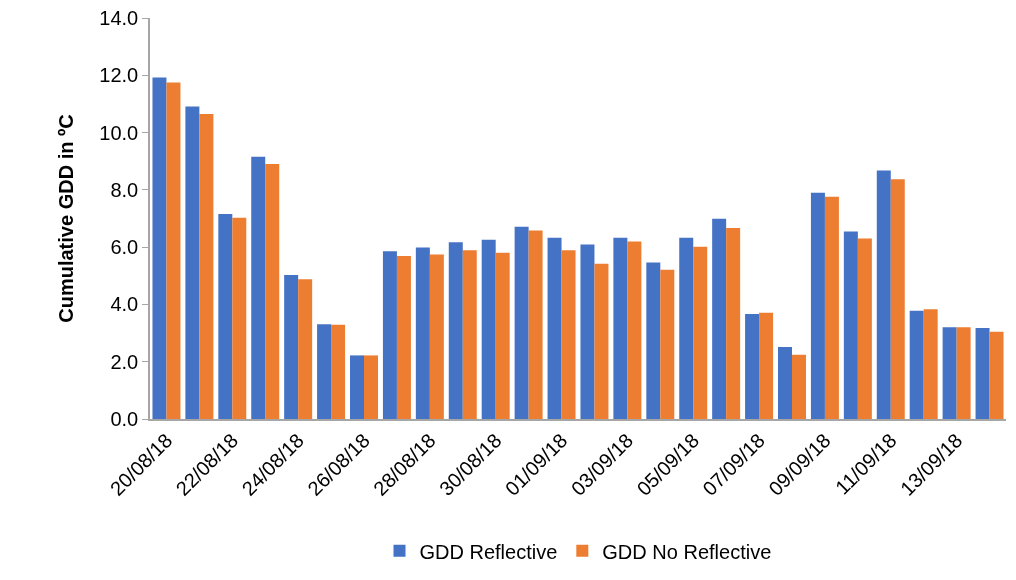 The image size is (1016, 580). What do you see at coordinates (124, 247) in the screenshot?
I see `y-tick-label: 6.0` at bounding box center [124, 247].